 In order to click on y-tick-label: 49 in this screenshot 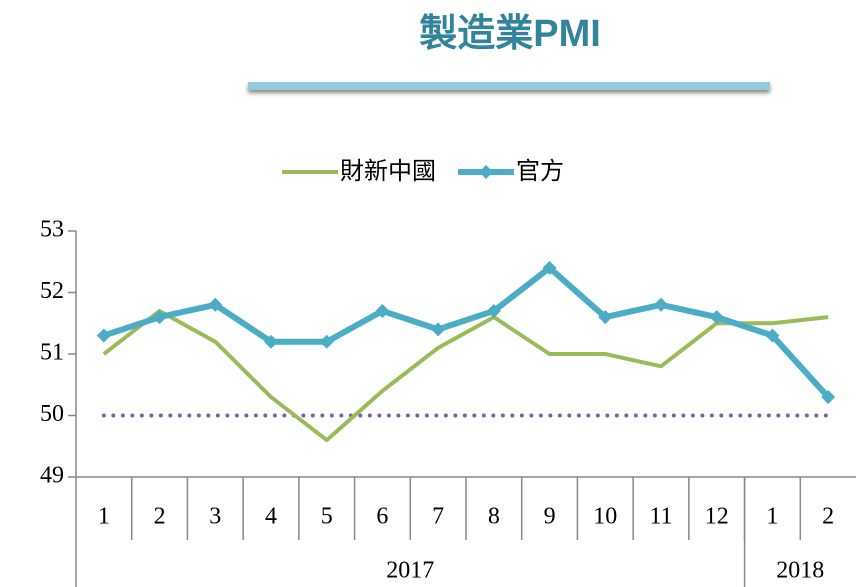, I will do `click(52, 476)`.